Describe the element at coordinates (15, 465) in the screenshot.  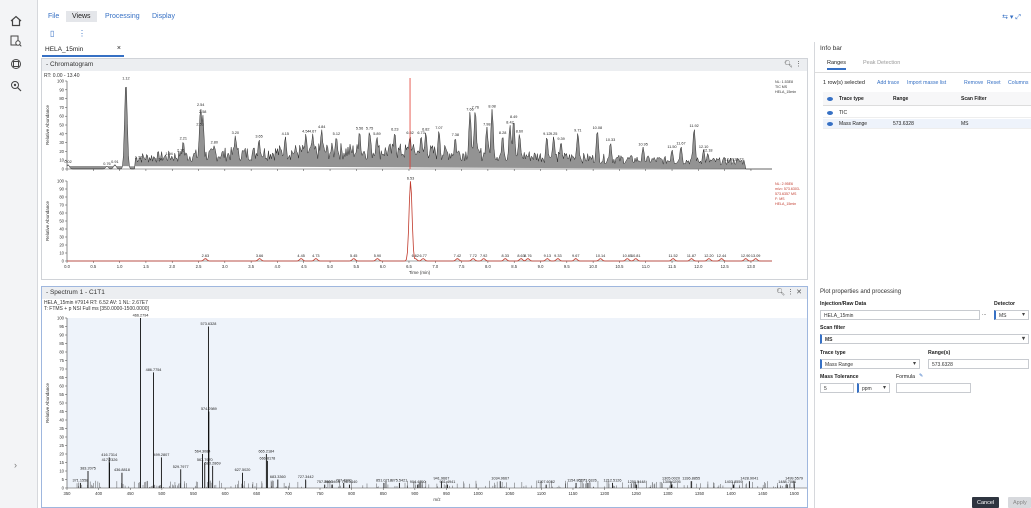
I see `expand-rail-icon: ›` at that location.